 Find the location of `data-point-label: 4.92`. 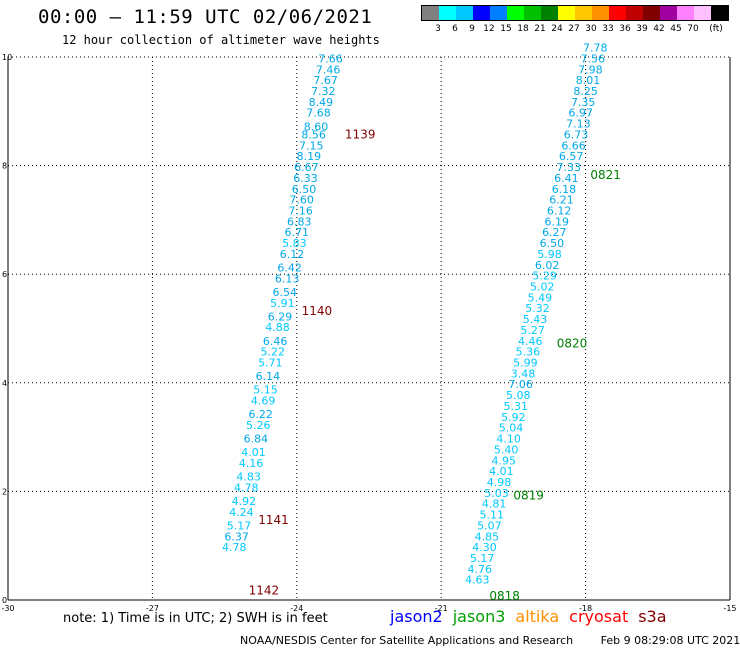

data-point-label: 4.92 is located at coordinates (244, 501).